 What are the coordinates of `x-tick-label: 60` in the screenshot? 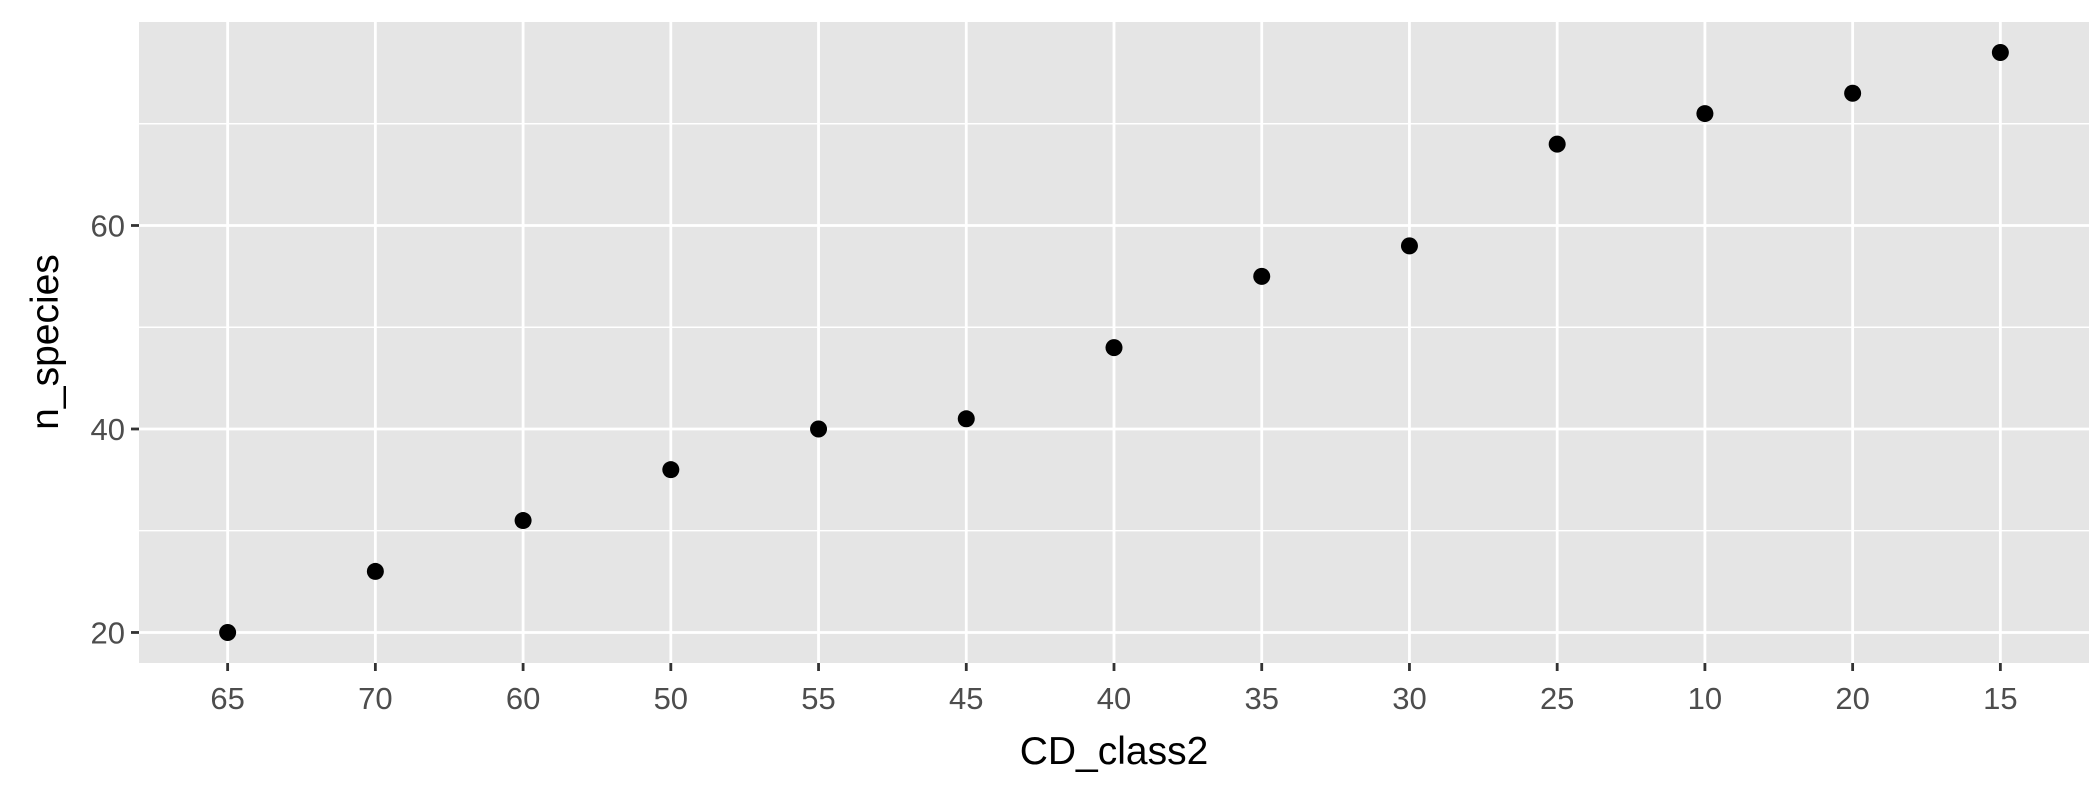 It's located at (523, 698).